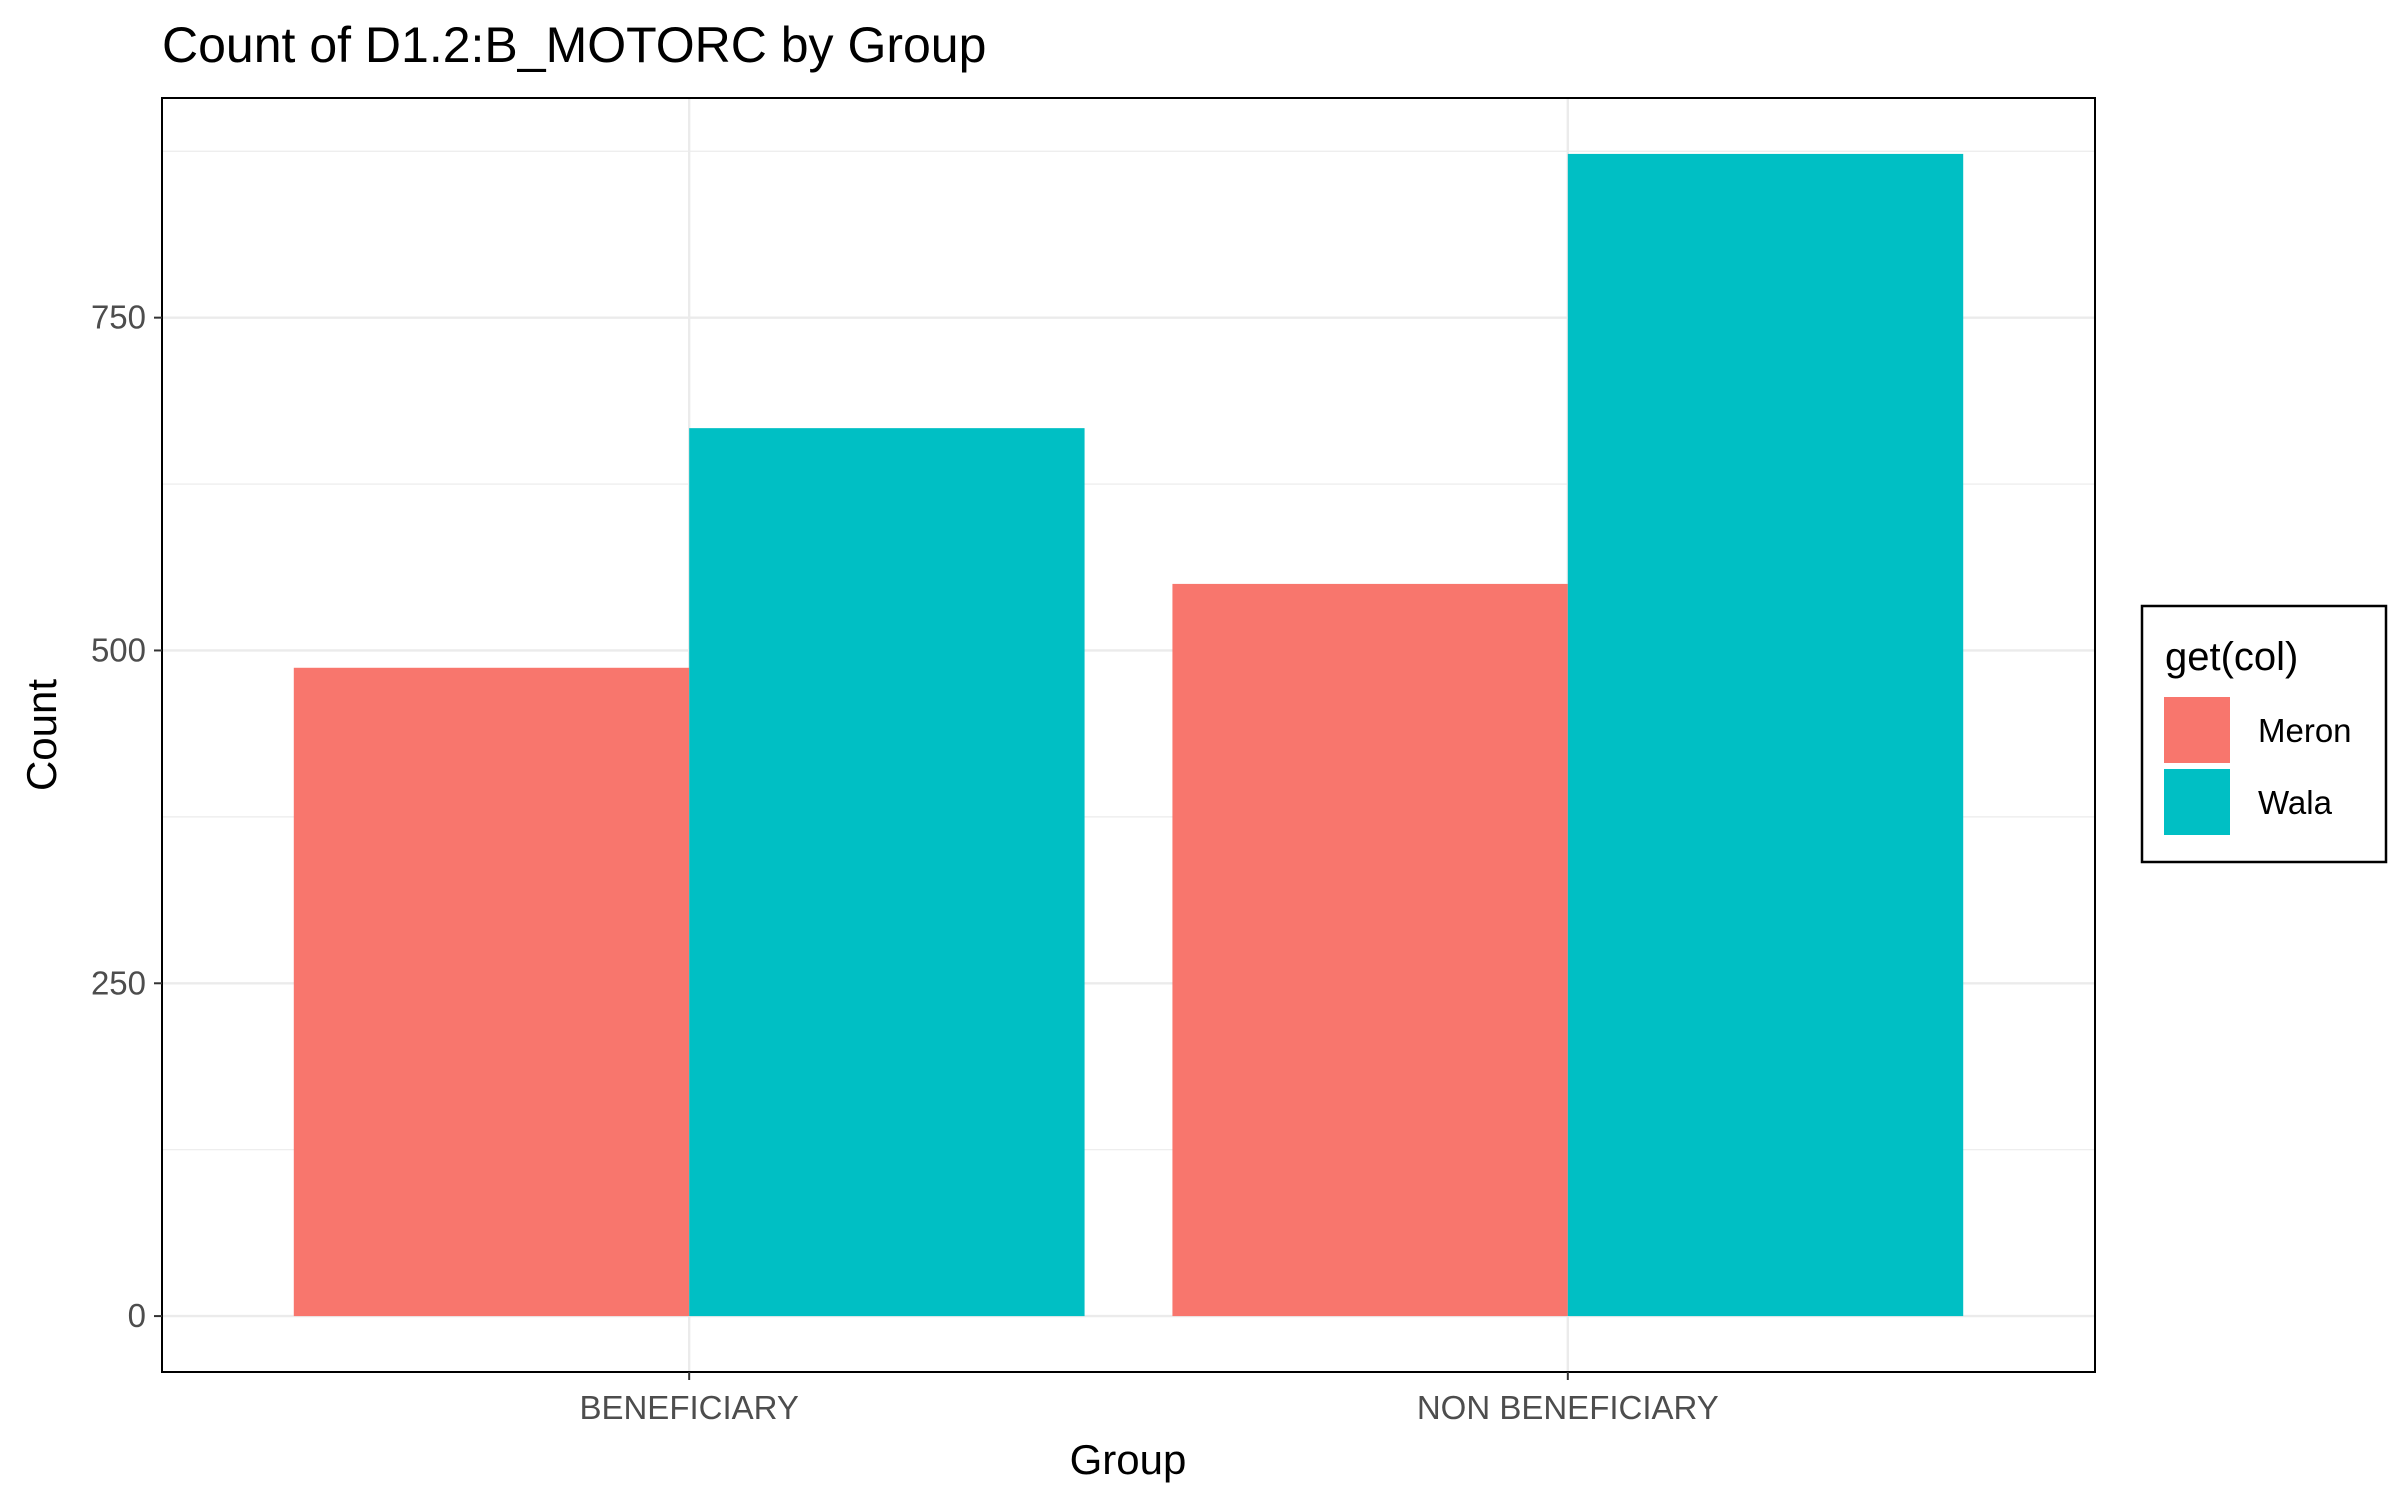 Image resolution: width=2400 pixels, height=1500 pixels. I want to click on bar-wala-non-beneficiary, so click(1765, 735).